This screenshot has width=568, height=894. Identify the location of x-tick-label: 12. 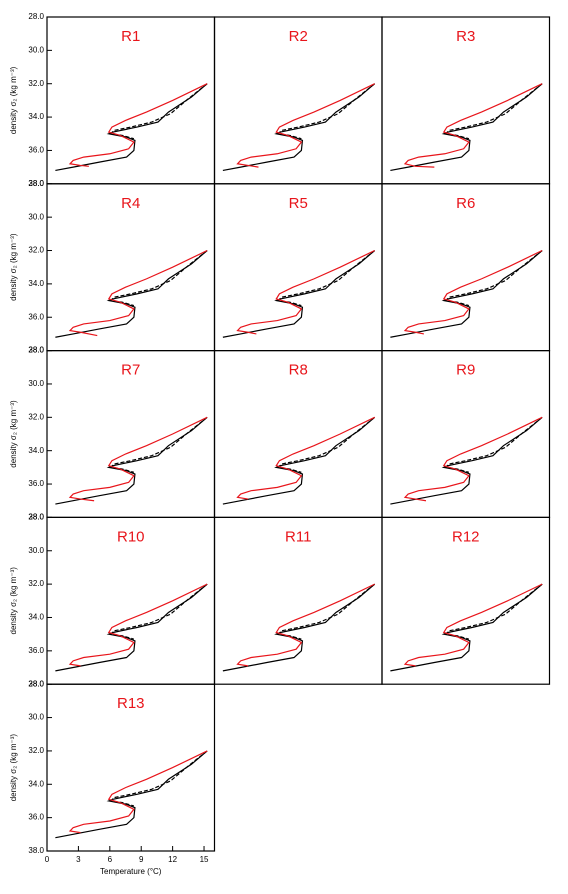
(172, 859).